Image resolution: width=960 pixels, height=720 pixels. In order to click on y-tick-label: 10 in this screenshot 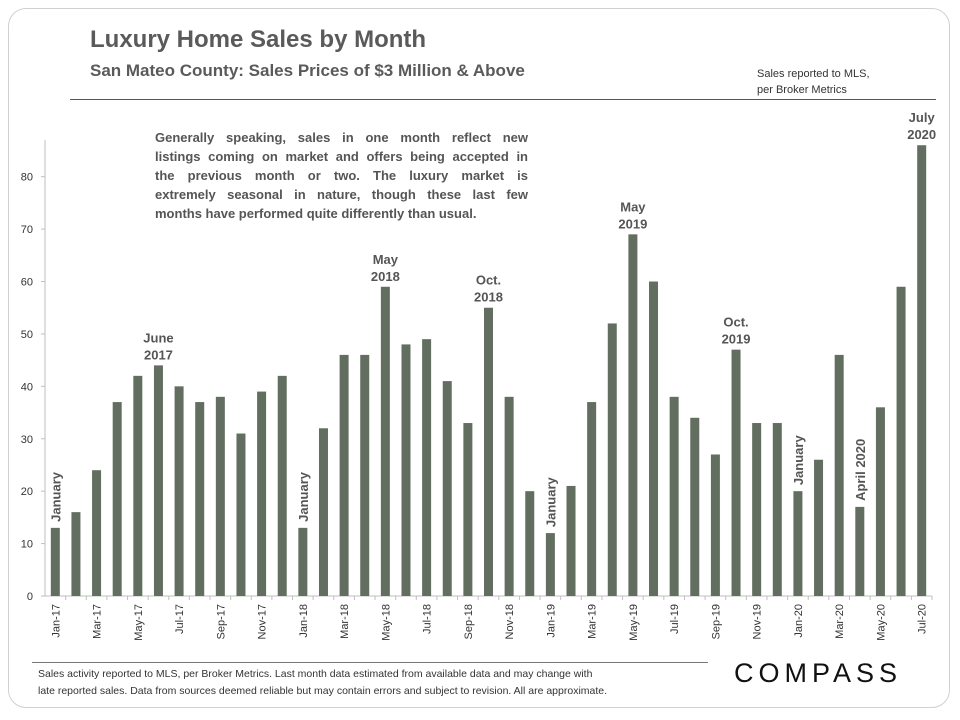, I will do `click(27, 545)`.